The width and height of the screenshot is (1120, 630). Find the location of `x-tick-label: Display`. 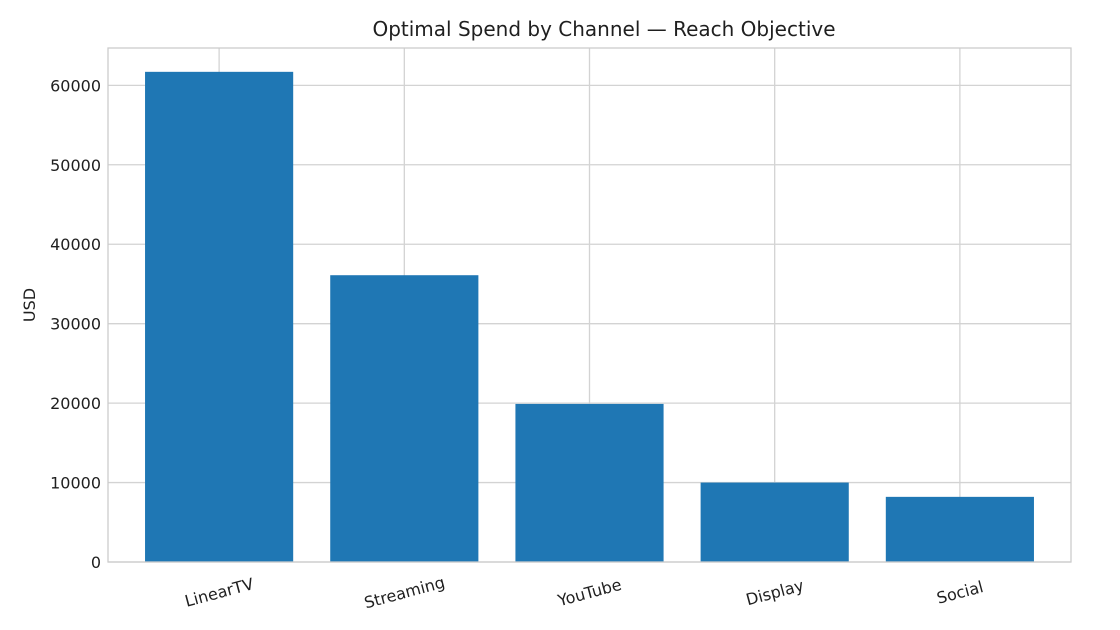

x-tick-label: Display is located at coordinates (775, 593).